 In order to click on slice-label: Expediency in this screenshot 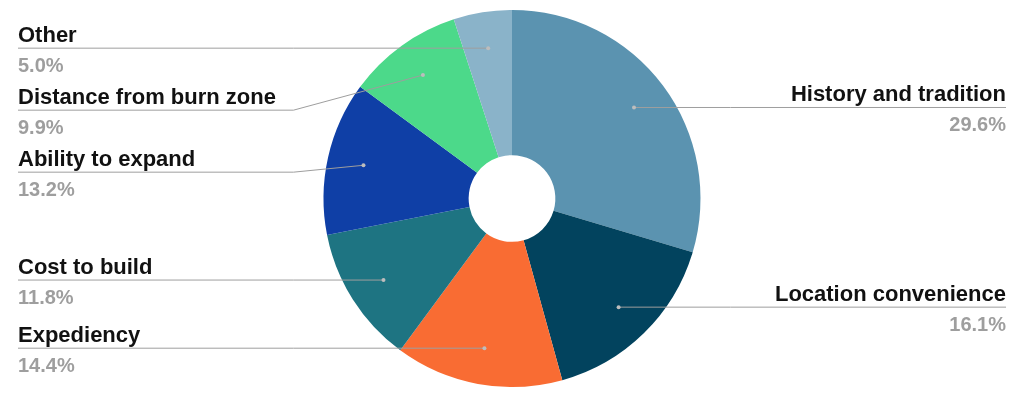, I will do `click(80, 335)`.